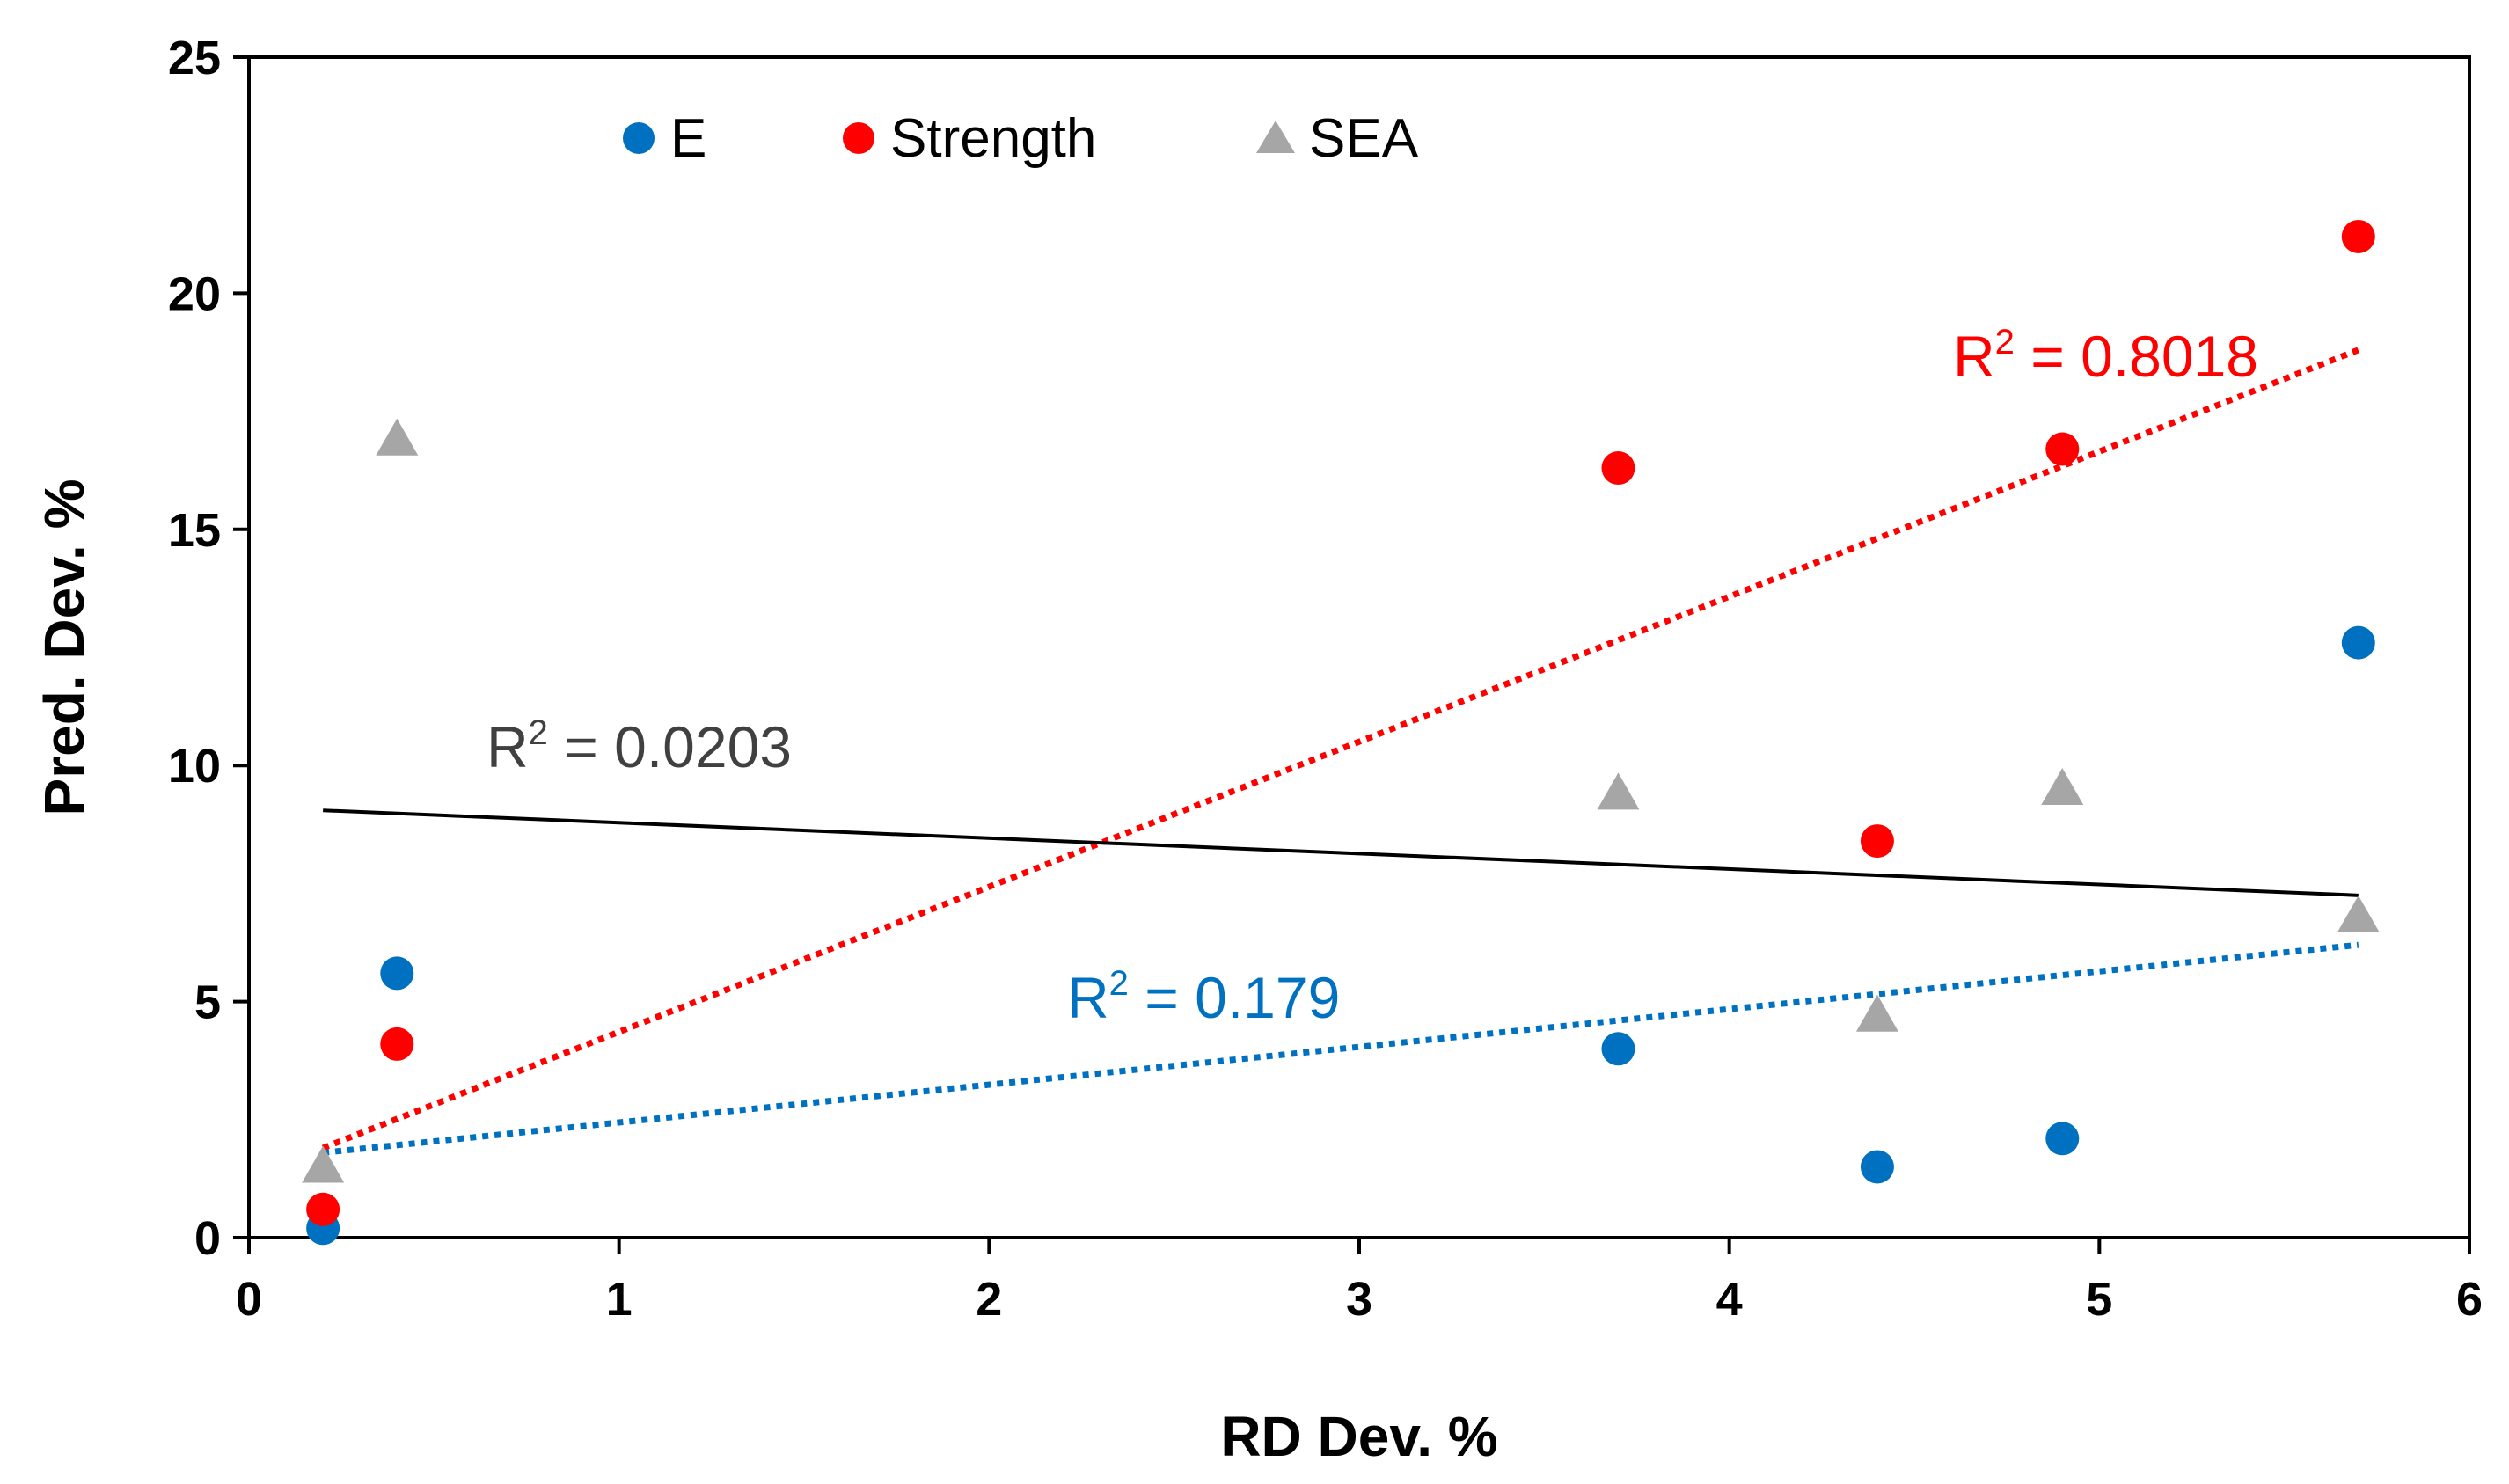 The height and width of the screenshot is (1484, 2509). I want to click on x-axis-ticks: 0 1 2 3 4 5 6, so click(1359, 1282).